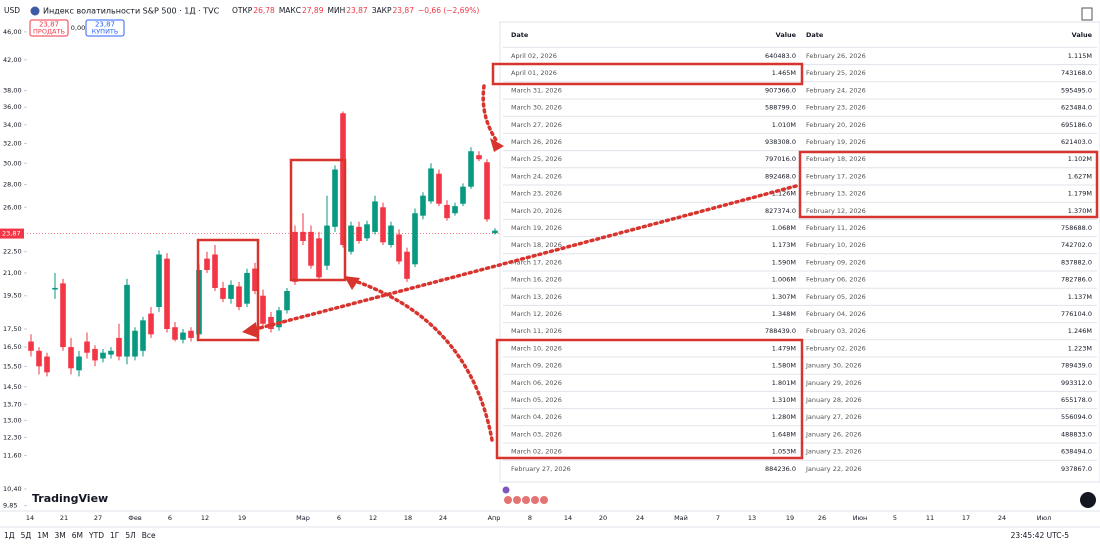  Describe the element at coordinates (130, 535) in the screenshot. I see `range-button: 5Л` at that location.